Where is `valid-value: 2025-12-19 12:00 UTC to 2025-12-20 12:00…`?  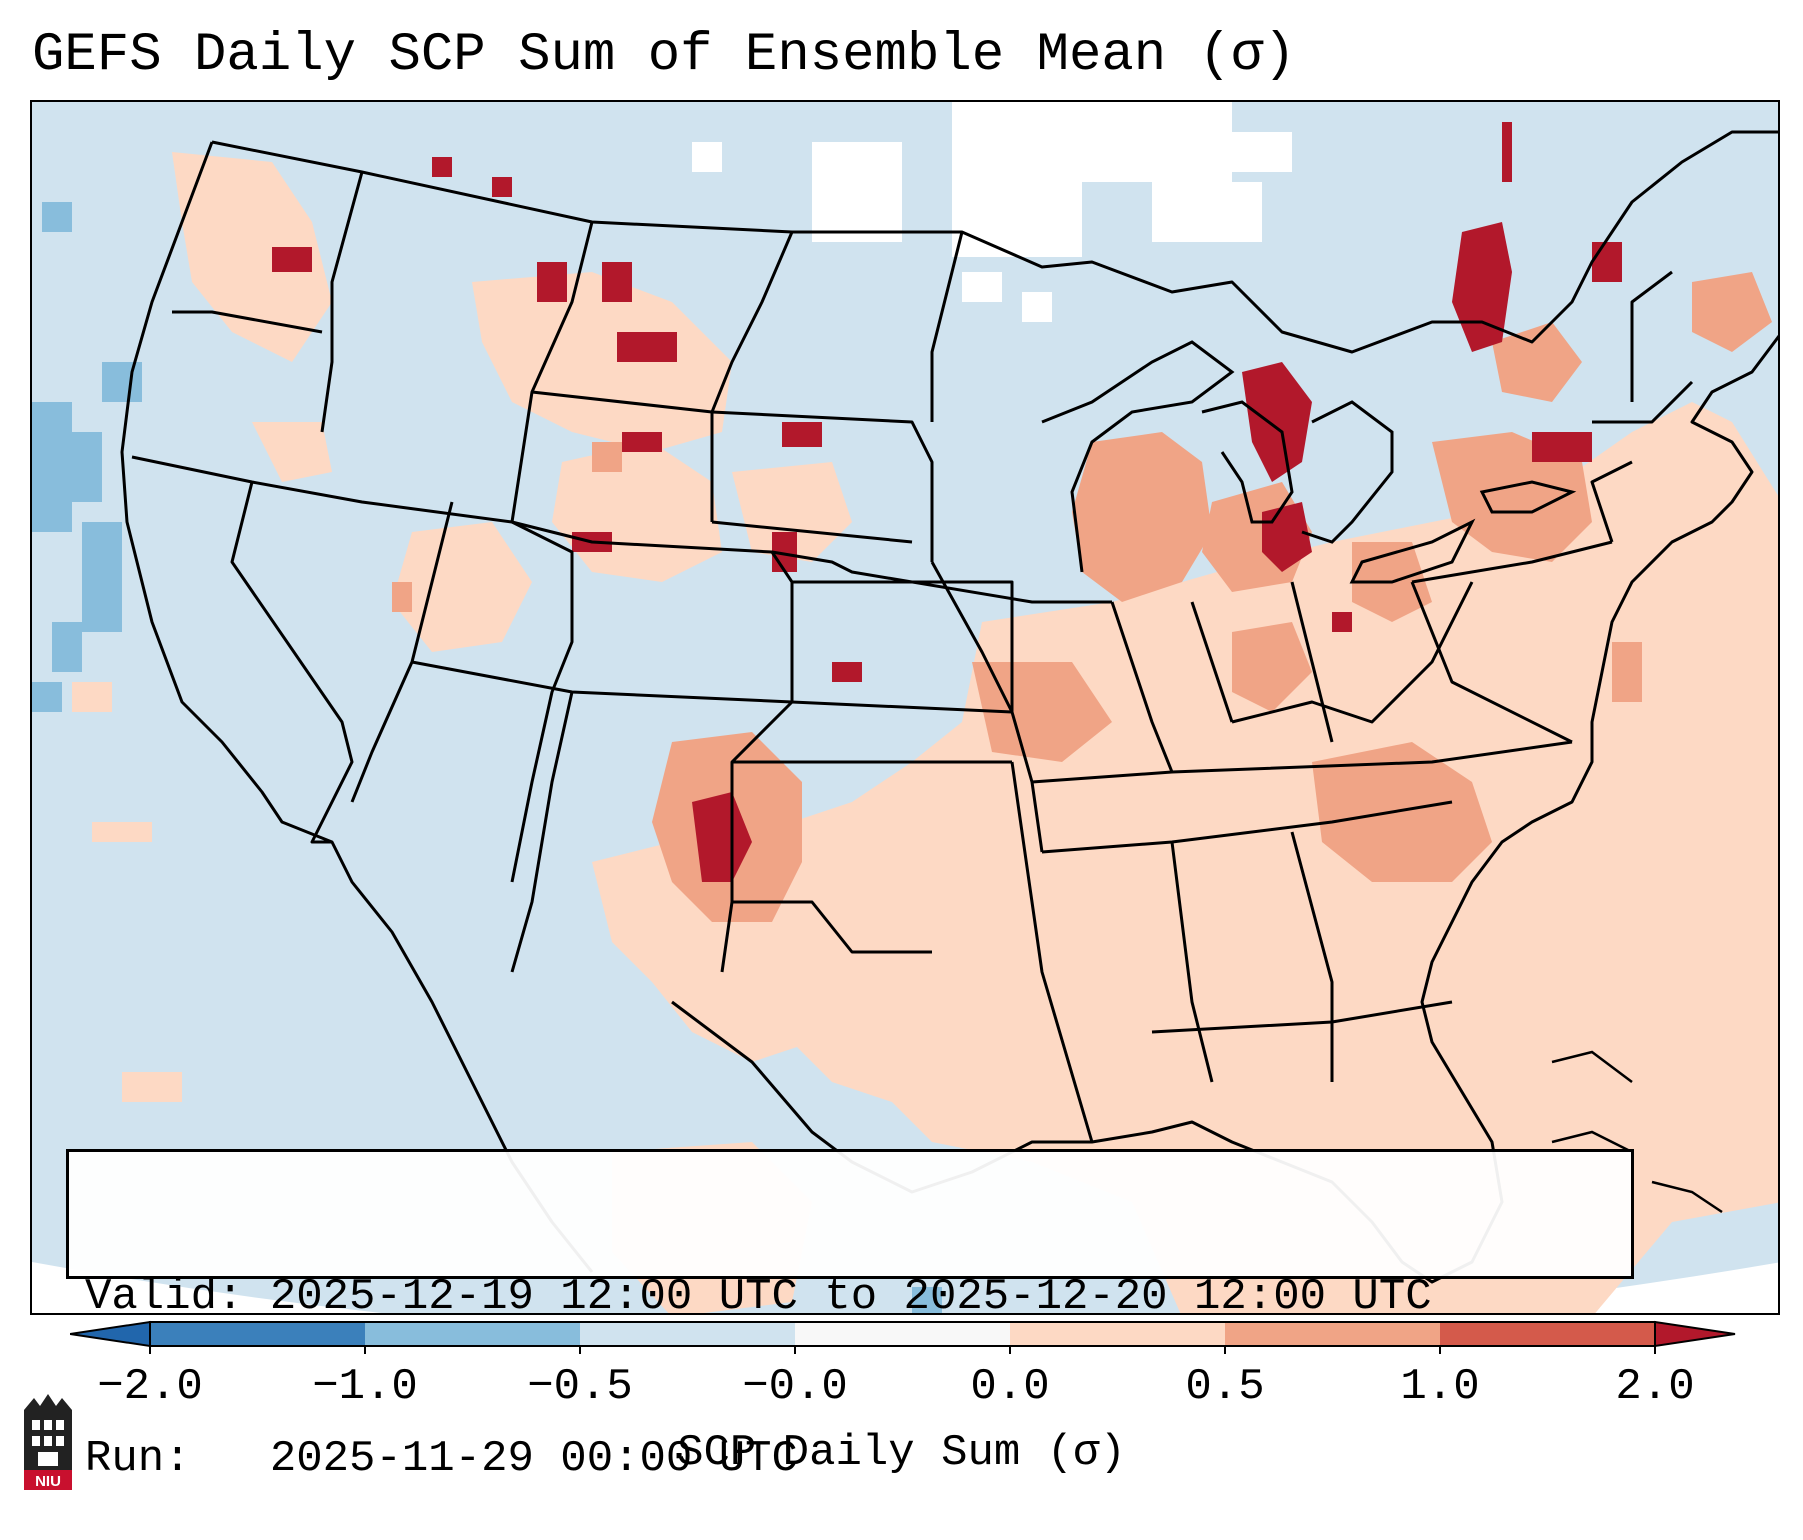 valid-value: 2025-12-19 12:00 UTC to 2025-12-20 12:00… is located at coordinates (850, 1297).